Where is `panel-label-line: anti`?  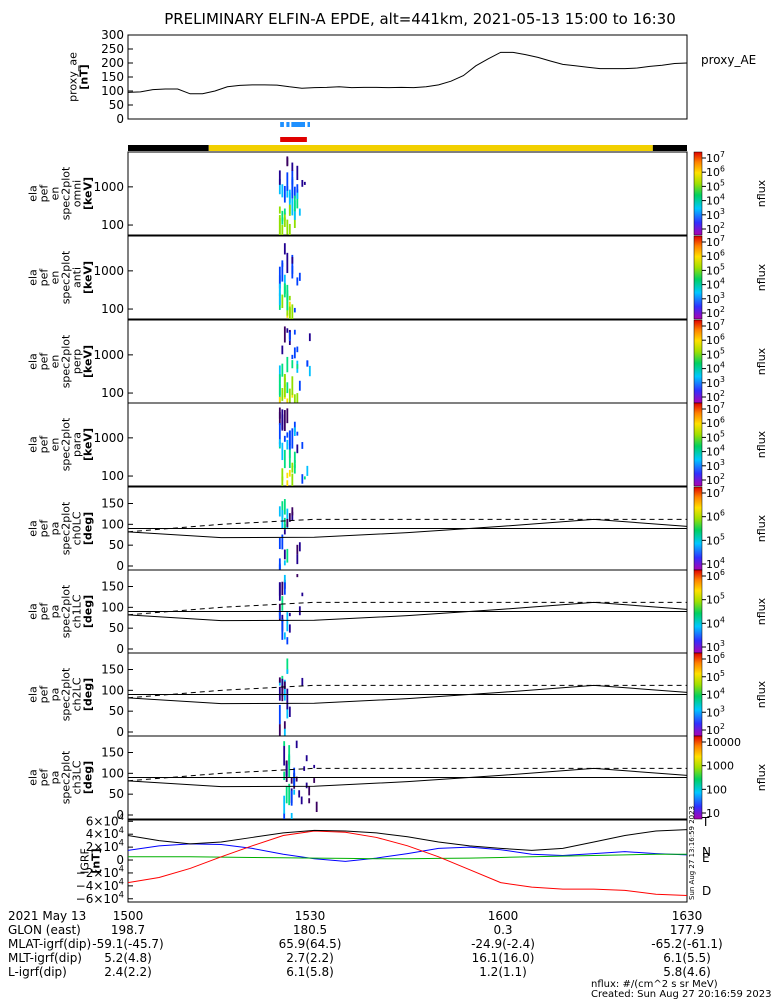
panel-label-line: anti is located at coordinates (77, 277).